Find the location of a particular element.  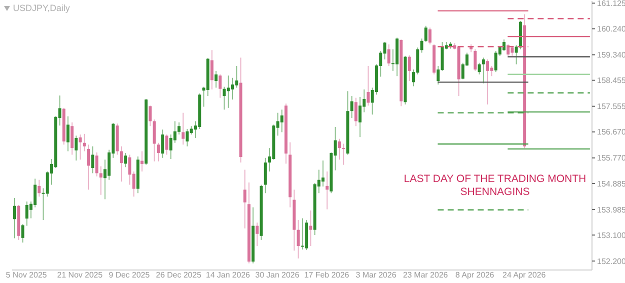

x-tick-label: 21 Nov 2025 is located at coordinates (80, 275).